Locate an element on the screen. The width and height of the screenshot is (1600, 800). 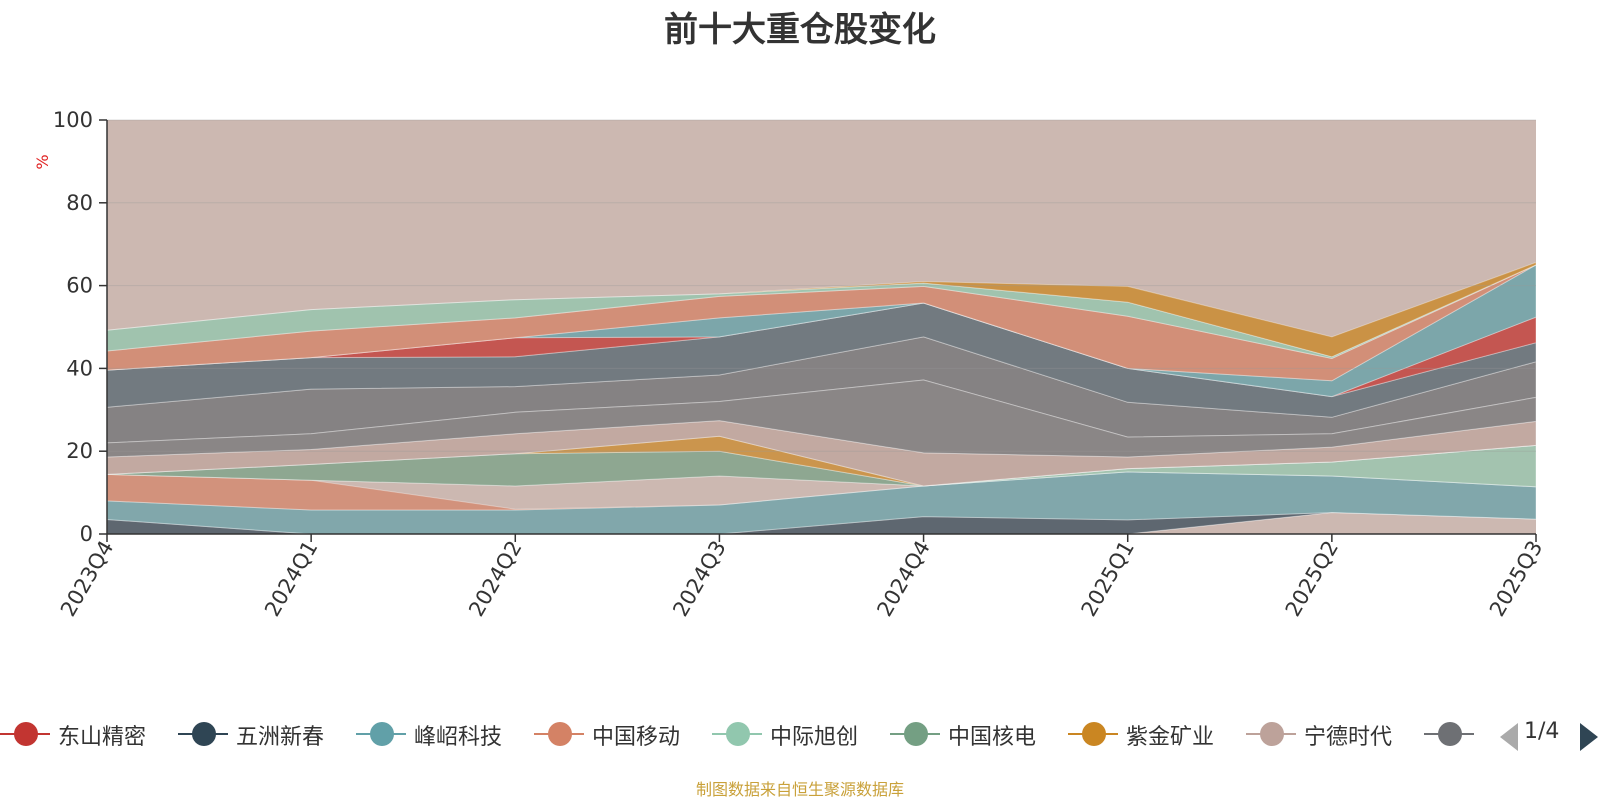
x-tick-label: 2025Q2 is located at coordinates (1312, 579).